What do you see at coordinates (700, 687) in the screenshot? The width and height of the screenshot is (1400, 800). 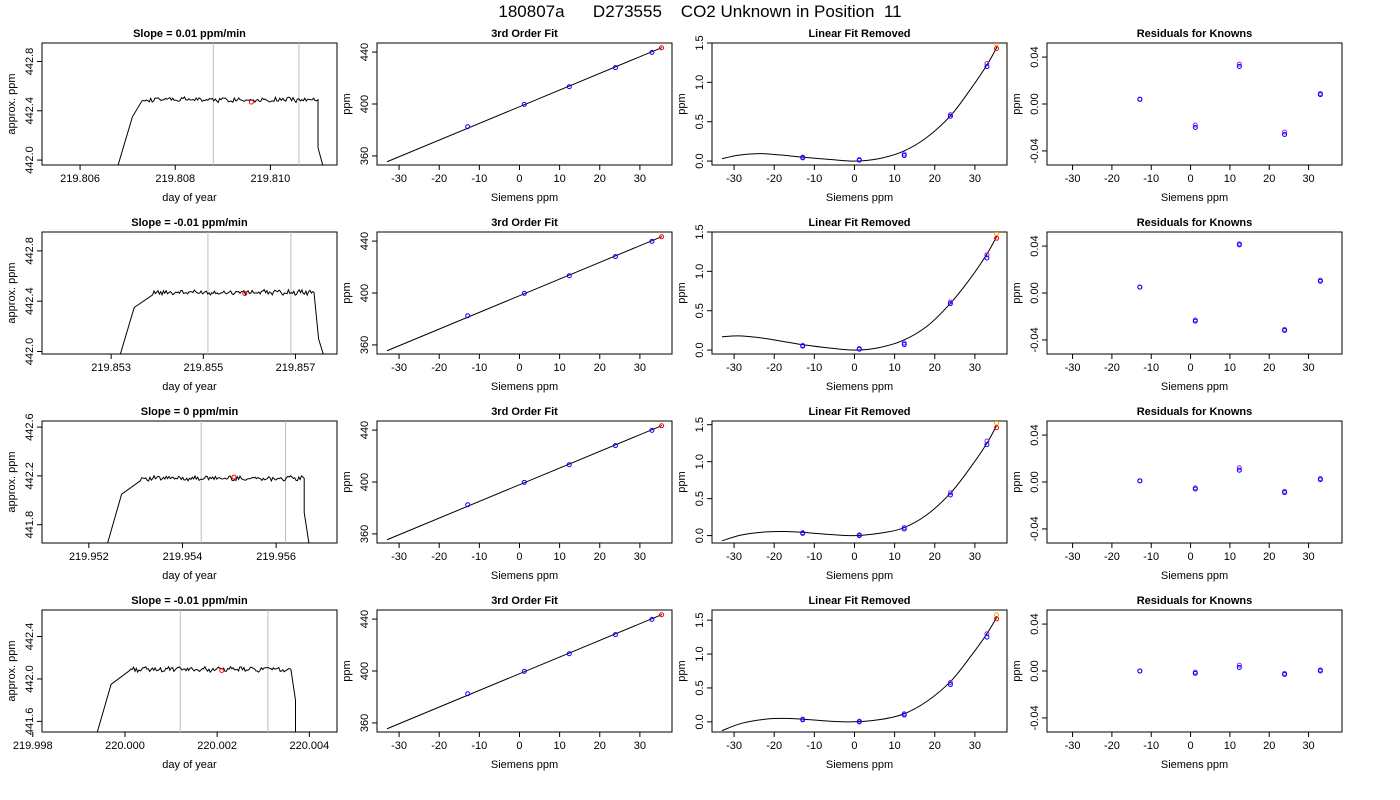 I see `y-tick-label: 0.5` at bounding box center [700, 687].